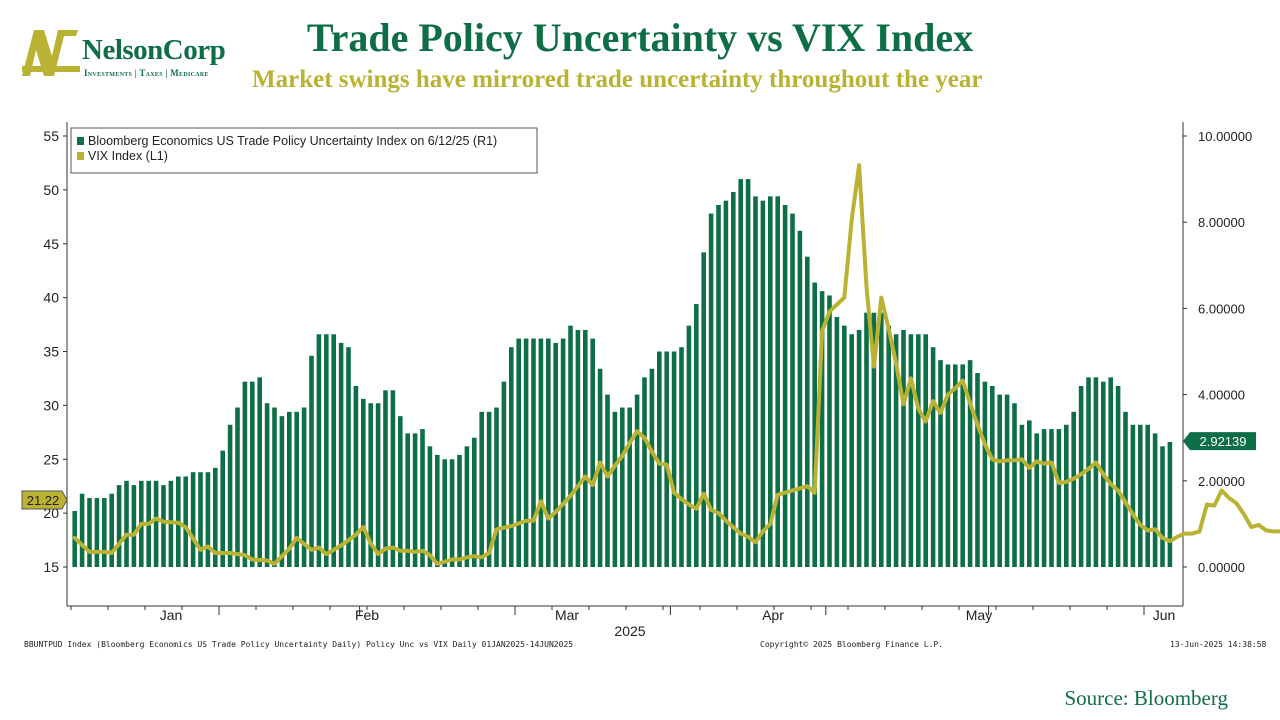  I want to click on left-tick-label: 40, so click(51, 298).